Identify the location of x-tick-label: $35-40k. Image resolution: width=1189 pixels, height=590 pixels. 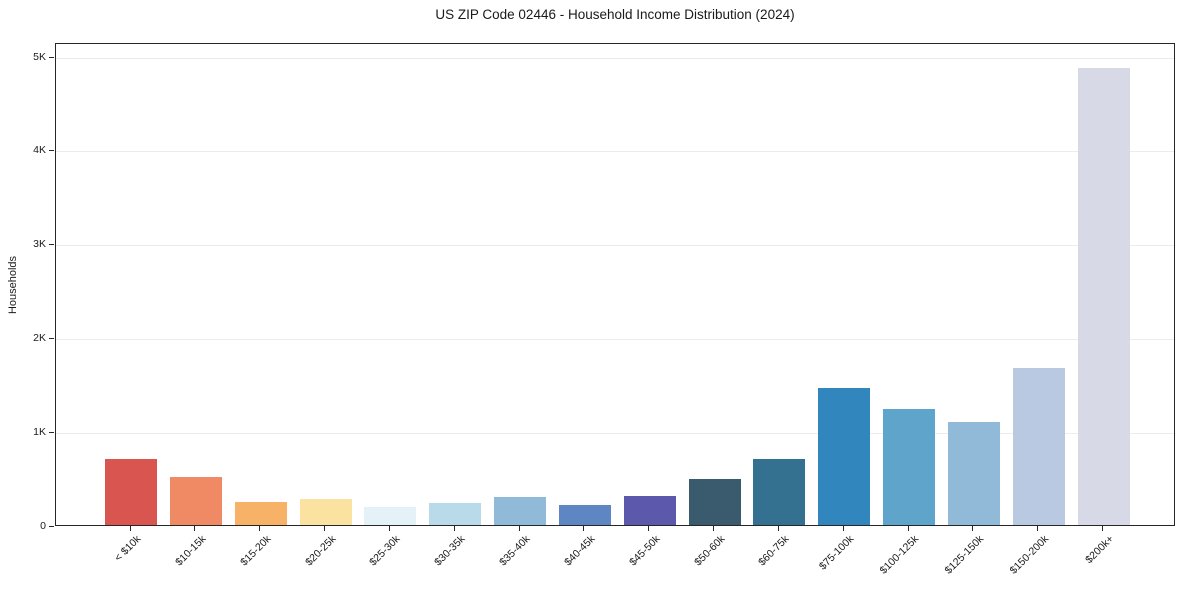
(515, 551).